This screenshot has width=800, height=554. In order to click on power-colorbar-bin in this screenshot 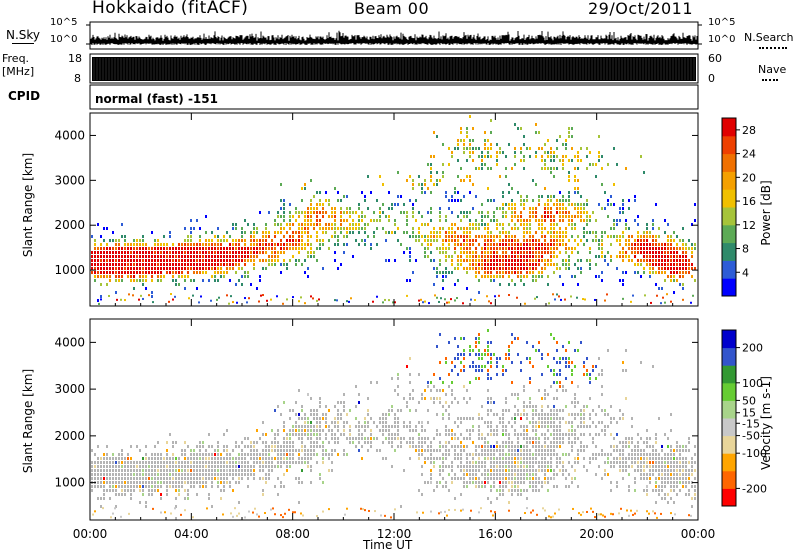, I will do `click(729, 251)`.